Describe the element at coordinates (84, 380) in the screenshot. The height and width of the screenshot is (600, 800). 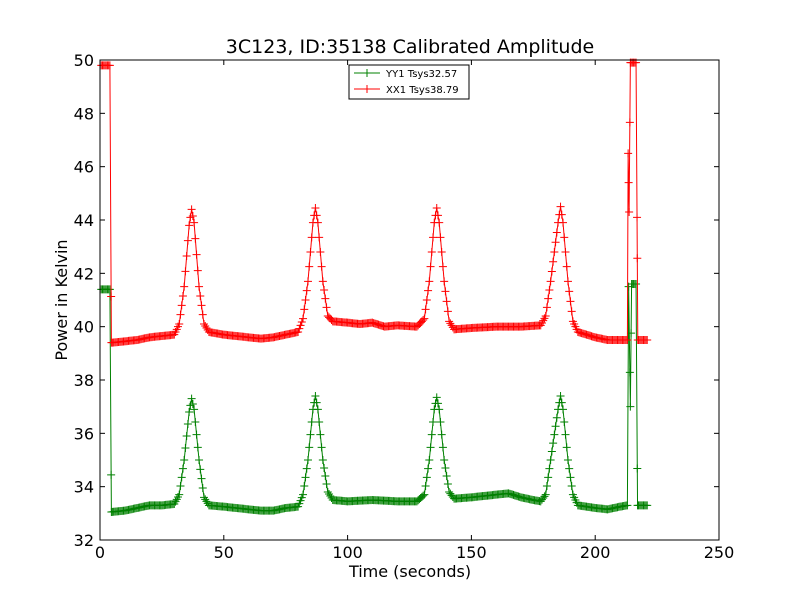
I see `y-tick-label: 38` at that location.